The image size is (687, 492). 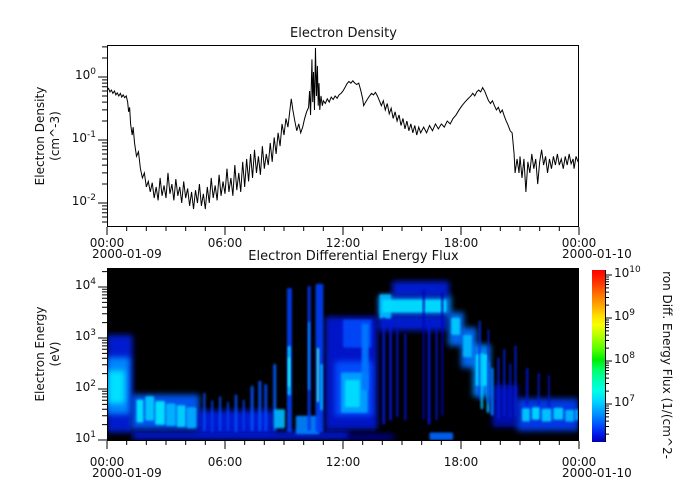 I want to click on bottom-x-tick-label: 06:00, so click(x=225, y=462).